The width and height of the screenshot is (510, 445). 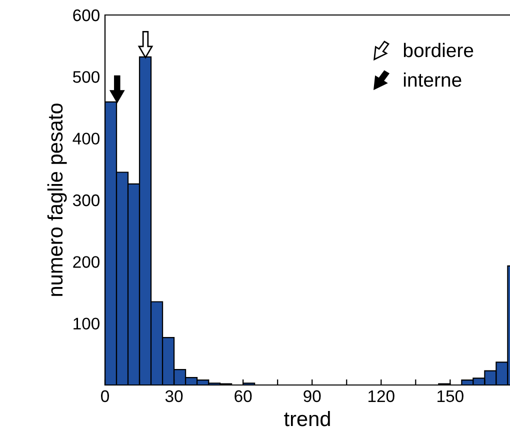 I want to click on x-tick-label: 0, so click(x=105, y=396).